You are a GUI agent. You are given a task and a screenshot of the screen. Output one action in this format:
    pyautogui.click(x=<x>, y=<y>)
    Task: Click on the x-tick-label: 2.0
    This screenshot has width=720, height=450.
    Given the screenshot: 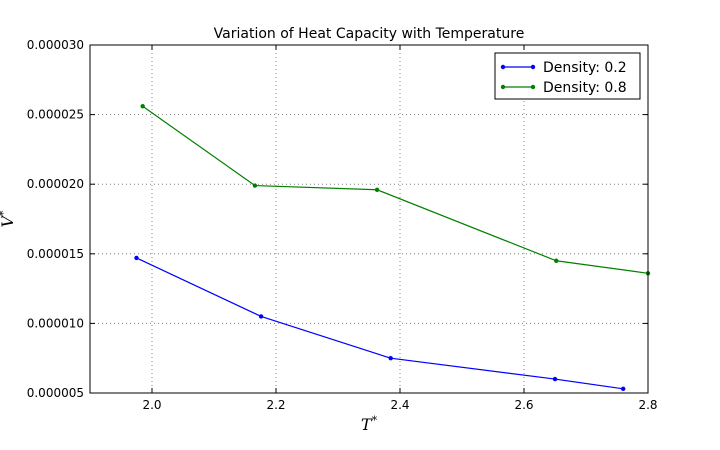 What is the action you would take?
    pyautogui.click(x=151, y=405)
    